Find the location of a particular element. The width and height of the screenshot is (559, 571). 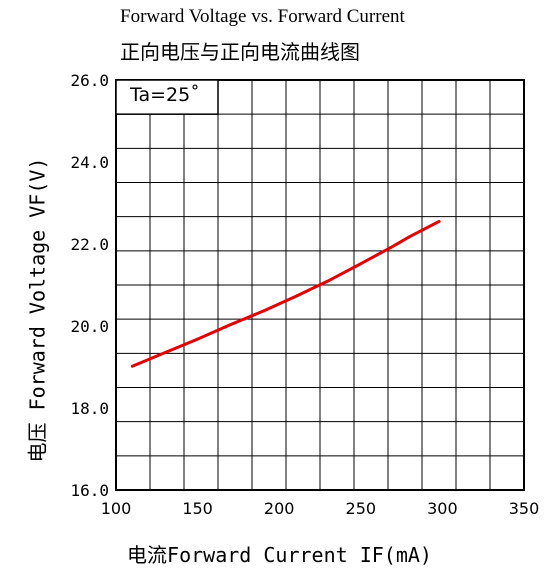

y-tick-label: 18.0 is located at coordinates (89, 408).